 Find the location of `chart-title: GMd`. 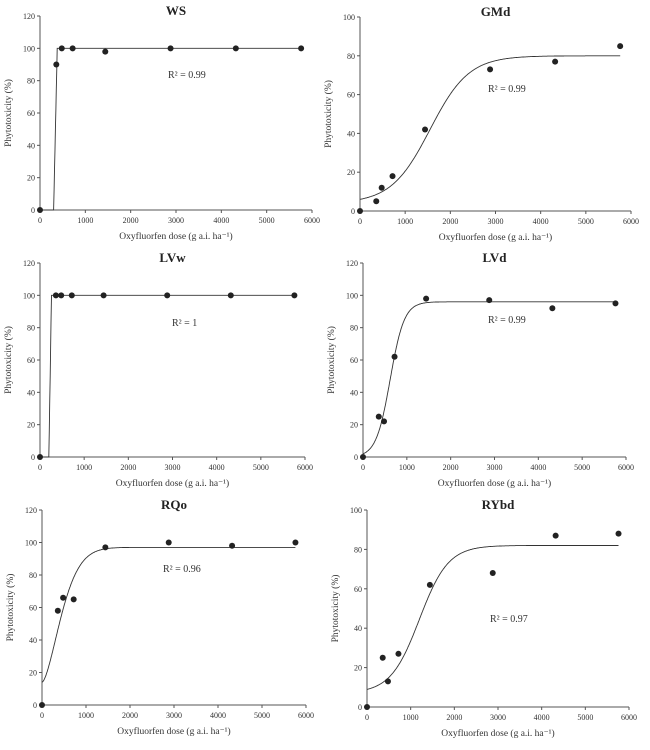

chart-title: GMd is located at coordinates (496, 11).